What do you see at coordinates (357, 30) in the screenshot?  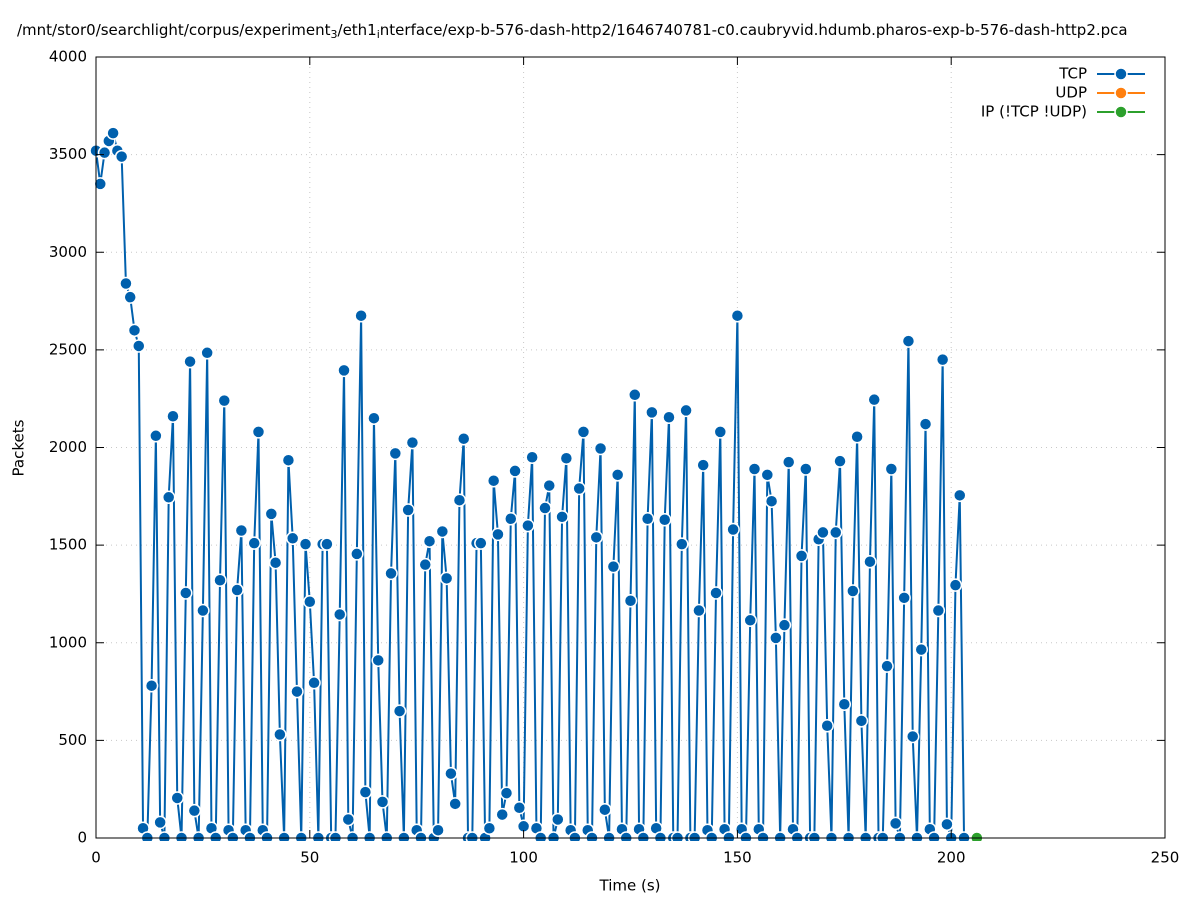 I see `title-part: /eth1` at bounding box center [357, 30].